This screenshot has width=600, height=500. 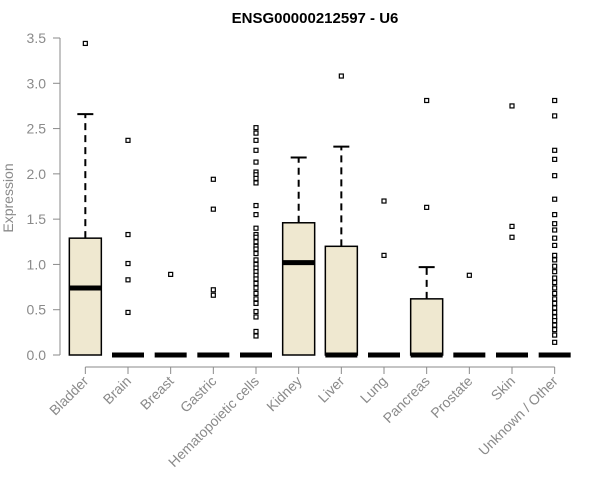 What do you see at coordinates (8, 197) in the screenshot?
I see `y-axis-label: Expression` at bounding box center [8, 197].